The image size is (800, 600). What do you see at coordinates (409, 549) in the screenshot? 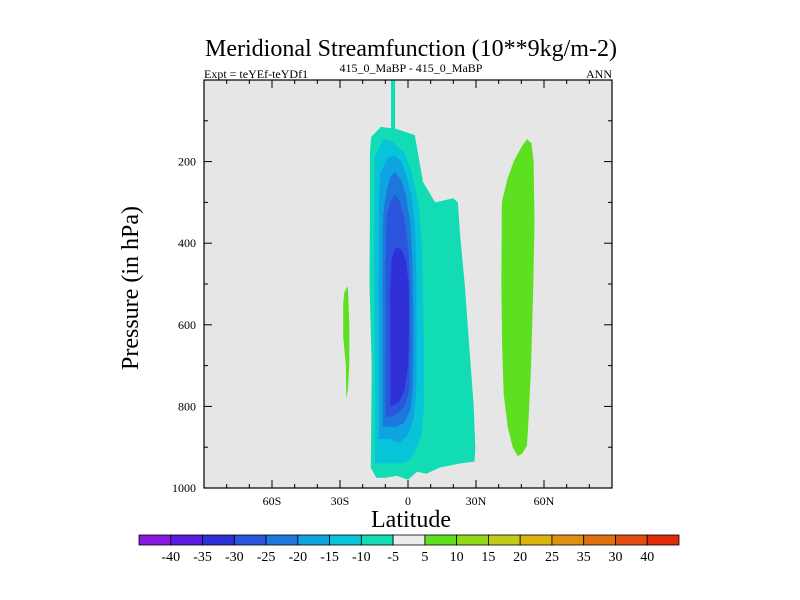
I see `colorbar: -40 -35 -30 -25 -20 -15 -10 -5 5 10 15 20 25 35 30 40` at bounding box center [409, 549].